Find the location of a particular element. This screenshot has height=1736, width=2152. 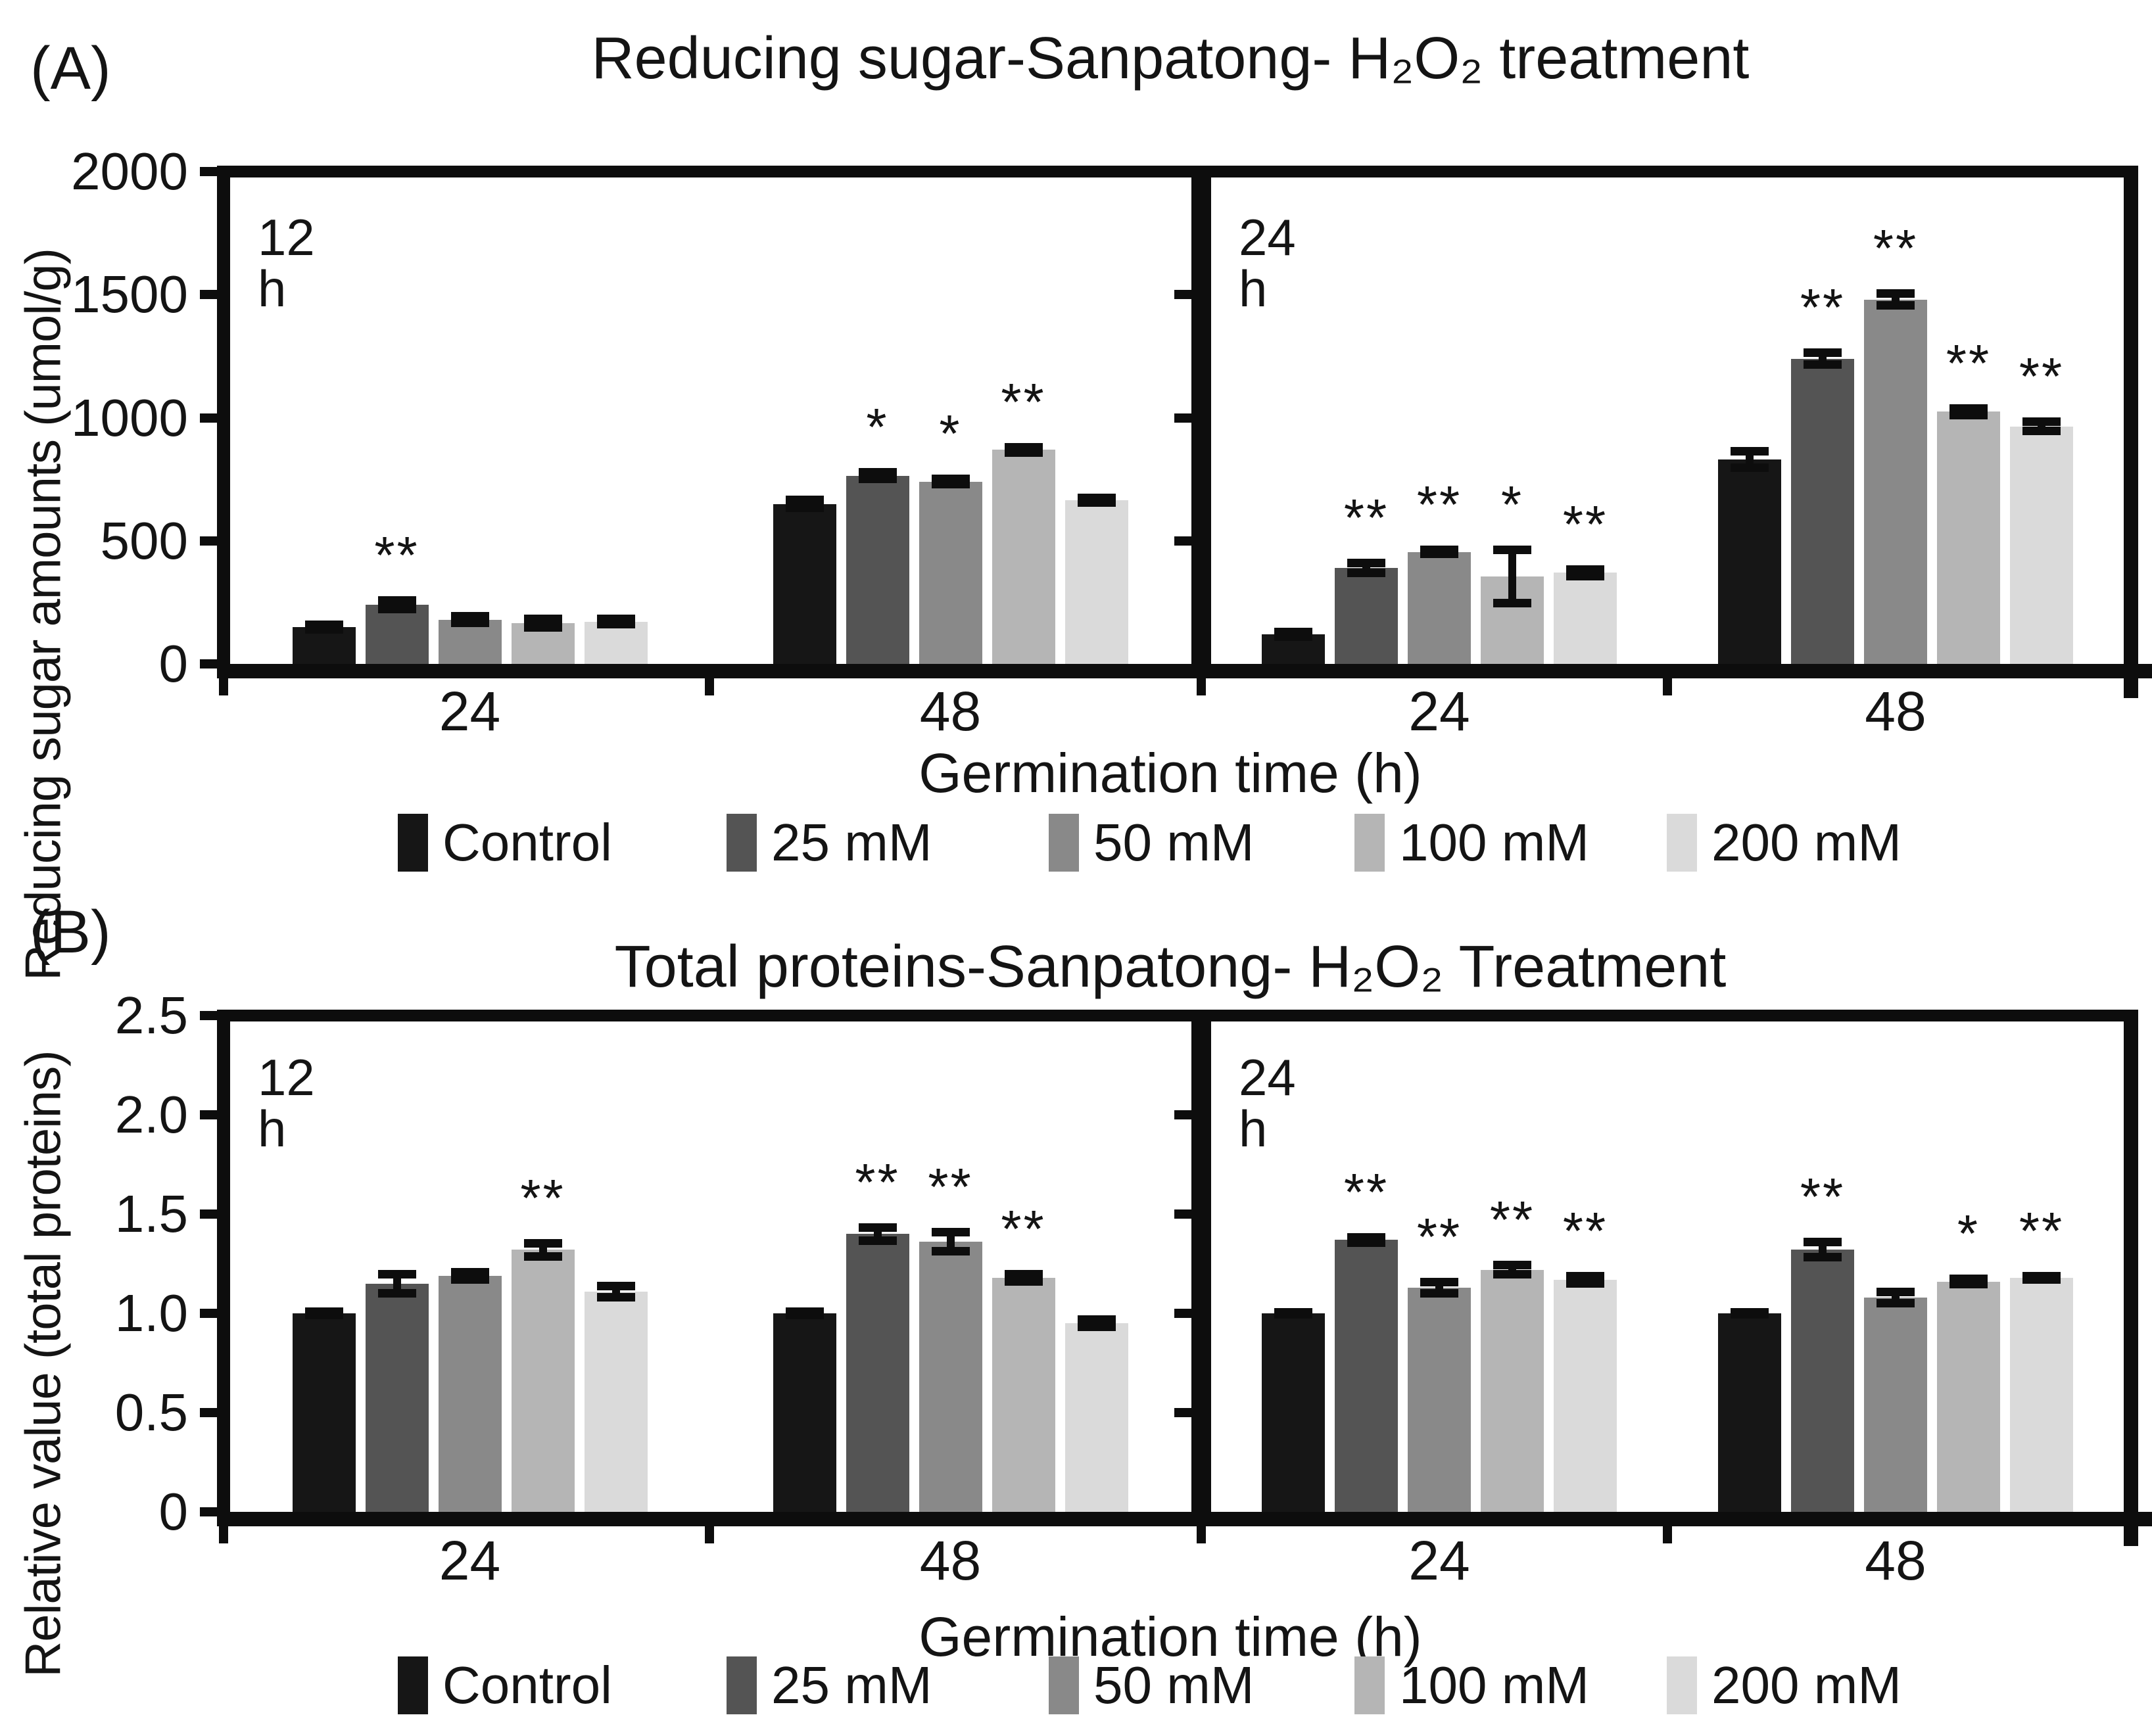

y-tick-label: 1500 is located at coordinates (130, 294).